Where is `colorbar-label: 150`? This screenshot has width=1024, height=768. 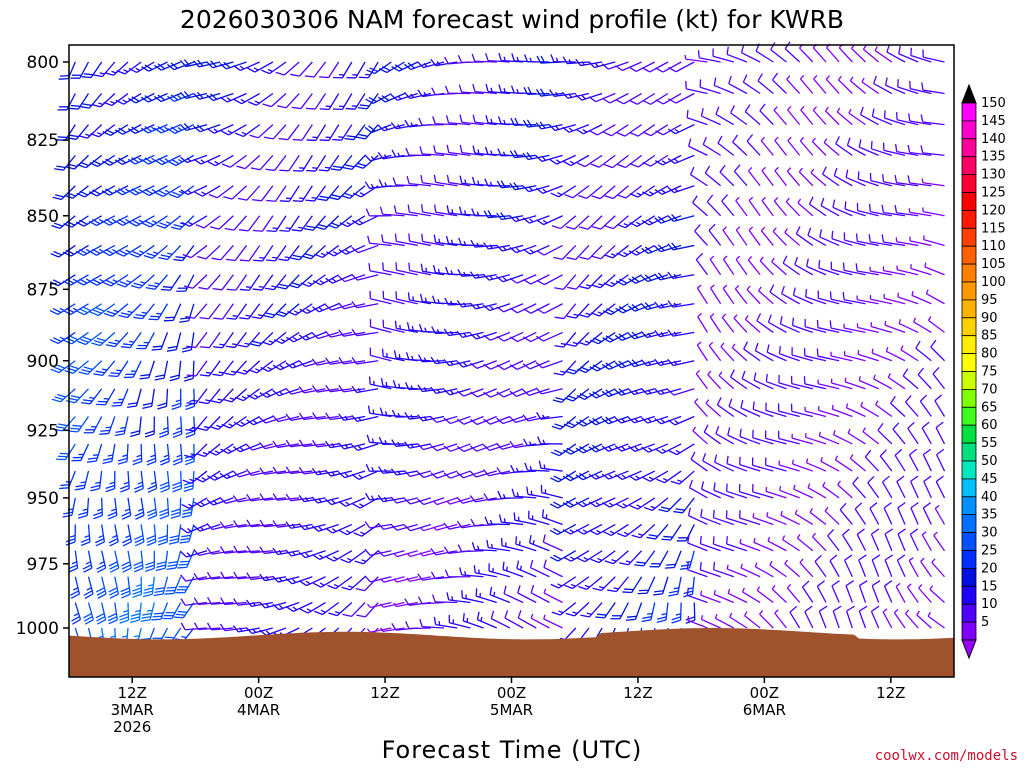
colorbar-label: 150 is located at coordinates (993, 103).